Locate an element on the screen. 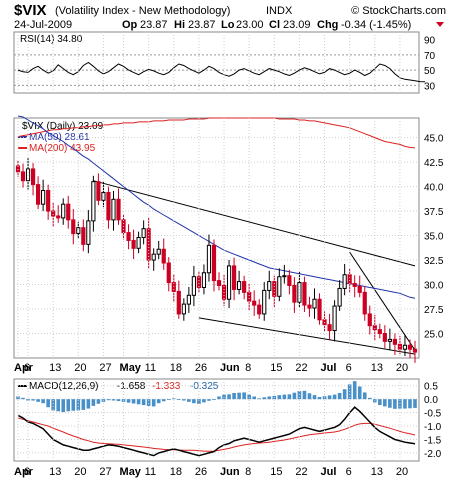 The image size is (460, 482). price-tick-label: 32.5 is located at coordinates (434, 261).